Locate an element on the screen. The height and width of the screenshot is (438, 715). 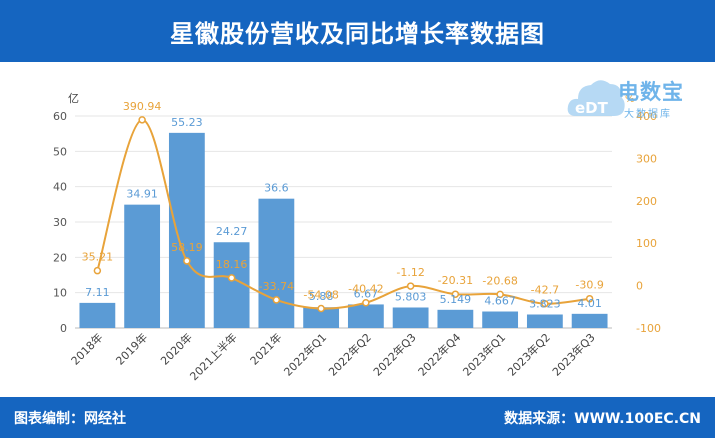
bar-value-label: 4.01 is located at coordinates (589, 303).